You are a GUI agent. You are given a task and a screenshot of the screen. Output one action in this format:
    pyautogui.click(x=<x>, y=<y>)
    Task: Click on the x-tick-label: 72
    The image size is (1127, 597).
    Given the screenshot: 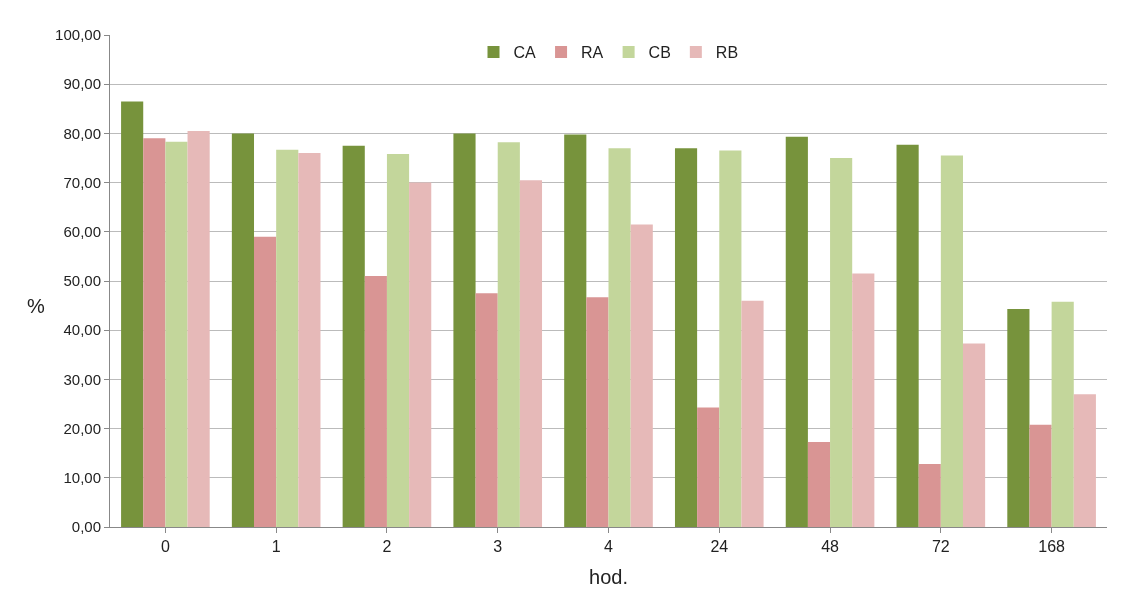 What is the action you would take?
    pyautogui.click(x=940, y=547)
    